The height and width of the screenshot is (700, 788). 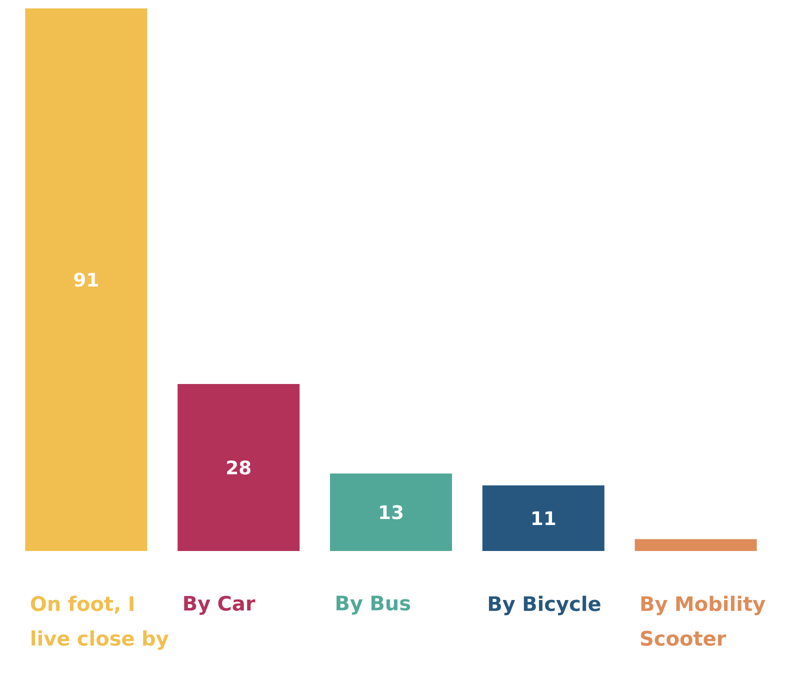 I want to click on data-label: 91, so click(x=86, y=279).